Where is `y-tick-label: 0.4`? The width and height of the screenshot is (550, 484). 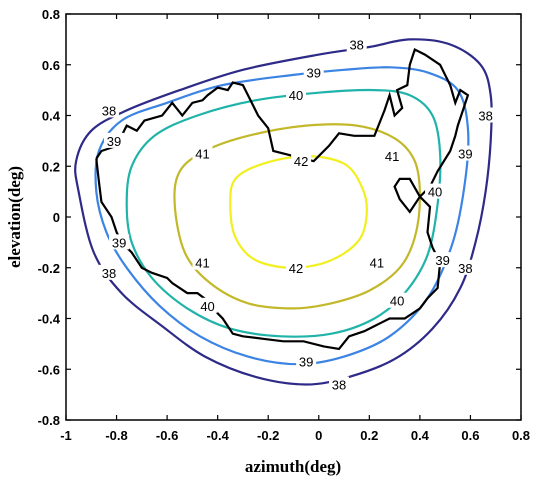
y-tick-label: 0.4 is located at coordinates (51, 116).